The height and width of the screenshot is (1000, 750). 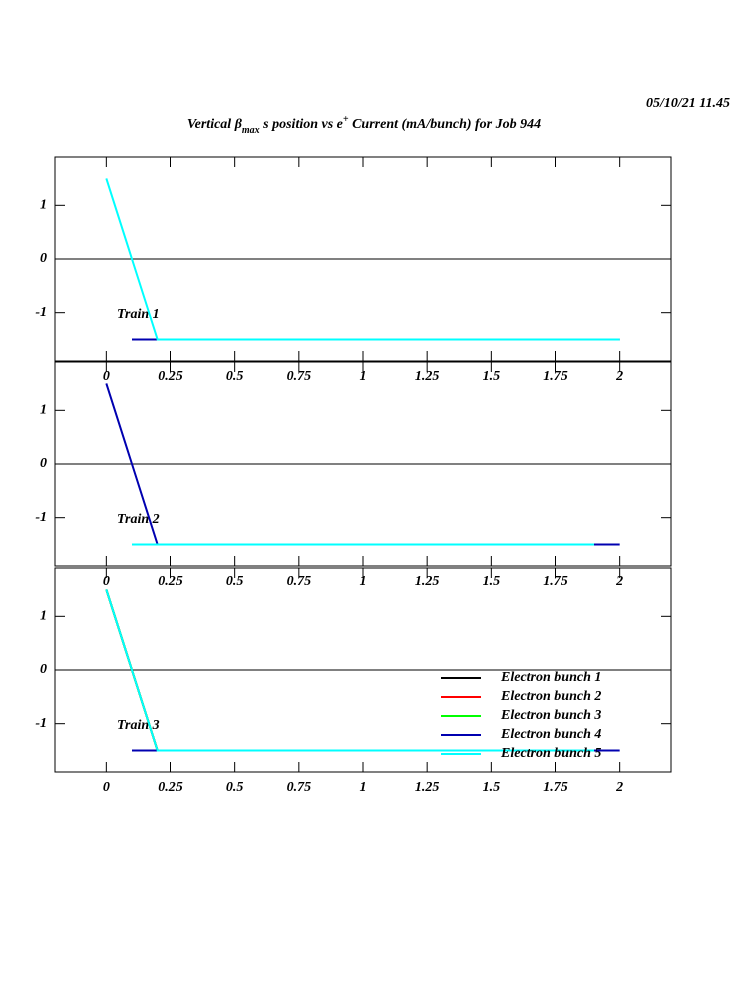 What do you see at coordinates (138, 519) in the screenshot?
I see `panel-label: Train 2` at bounding box center [138, 519].